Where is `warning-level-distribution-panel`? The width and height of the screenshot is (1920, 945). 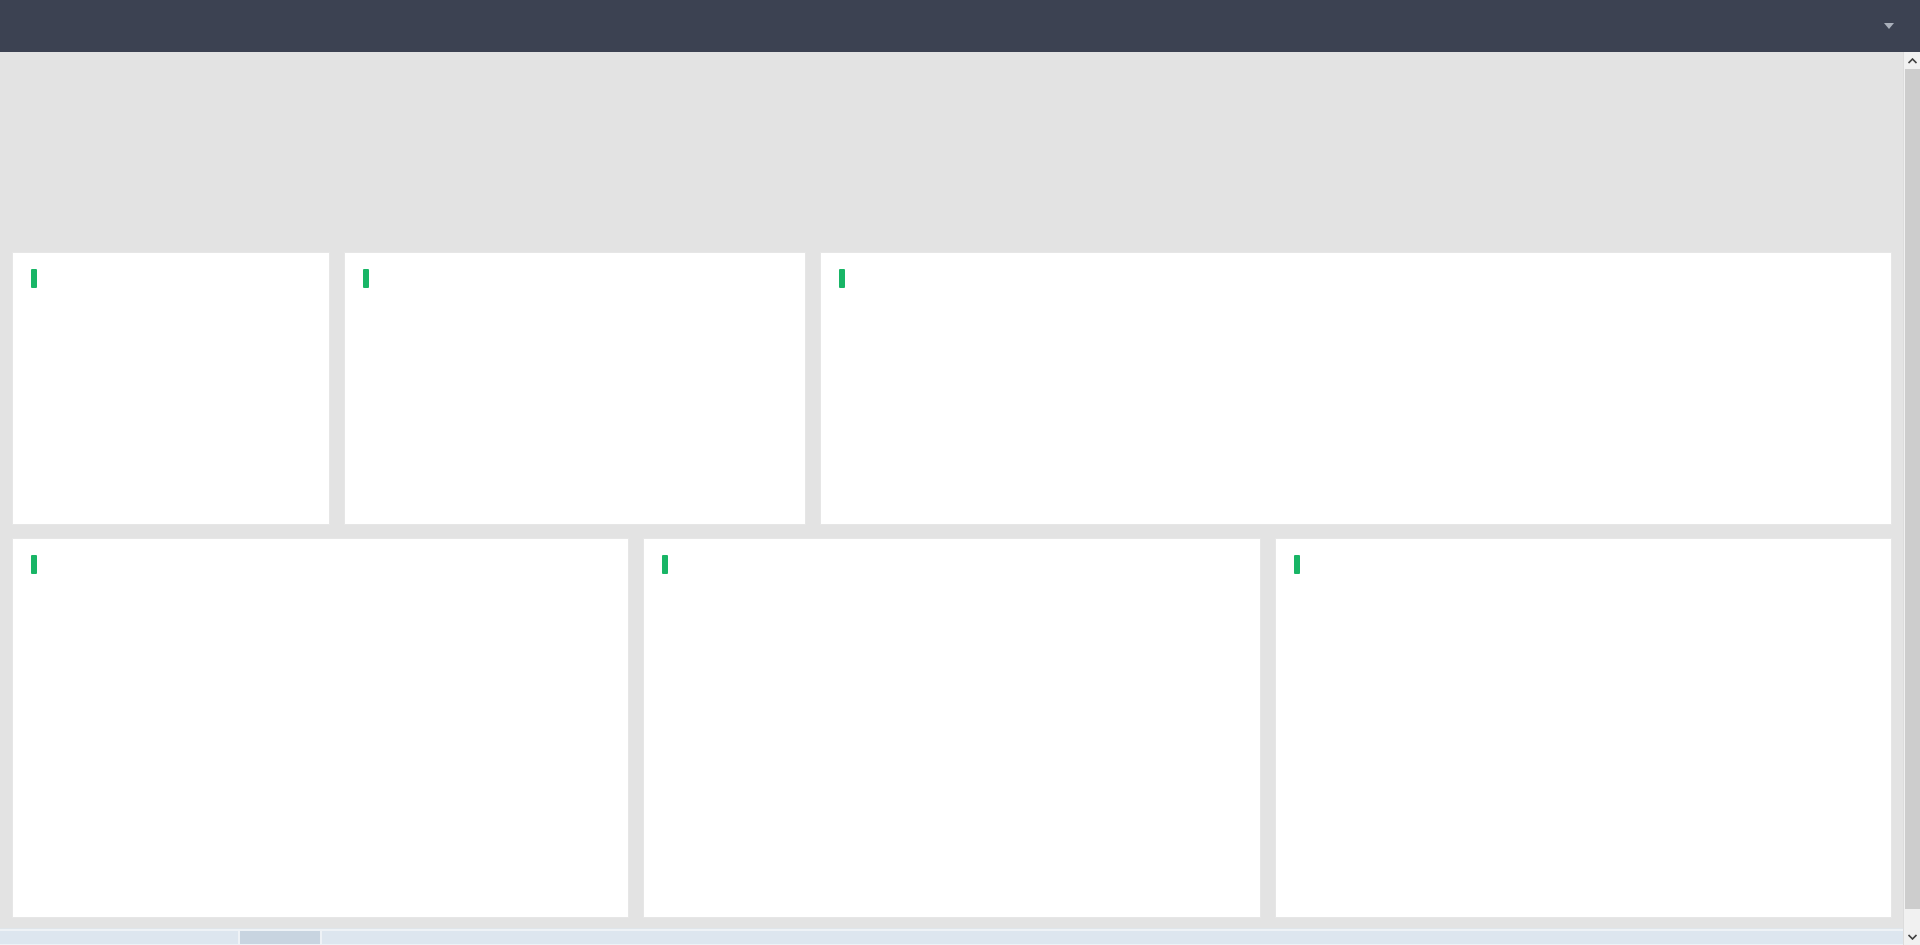
warning-level-distribution-panel is located at coordinates (171, 388).